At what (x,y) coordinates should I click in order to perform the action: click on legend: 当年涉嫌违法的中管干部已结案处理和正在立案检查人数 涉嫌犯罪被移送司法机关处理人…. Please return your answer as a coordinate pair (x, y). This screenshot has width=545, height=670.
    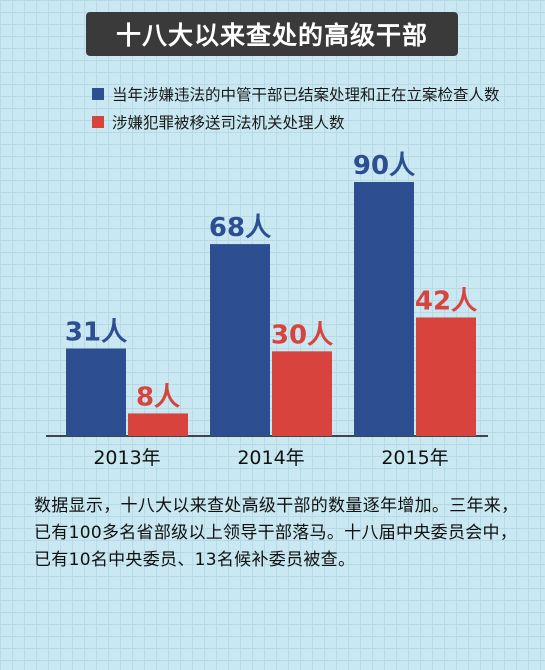
    Looking at the image, I should click on (296, 108).